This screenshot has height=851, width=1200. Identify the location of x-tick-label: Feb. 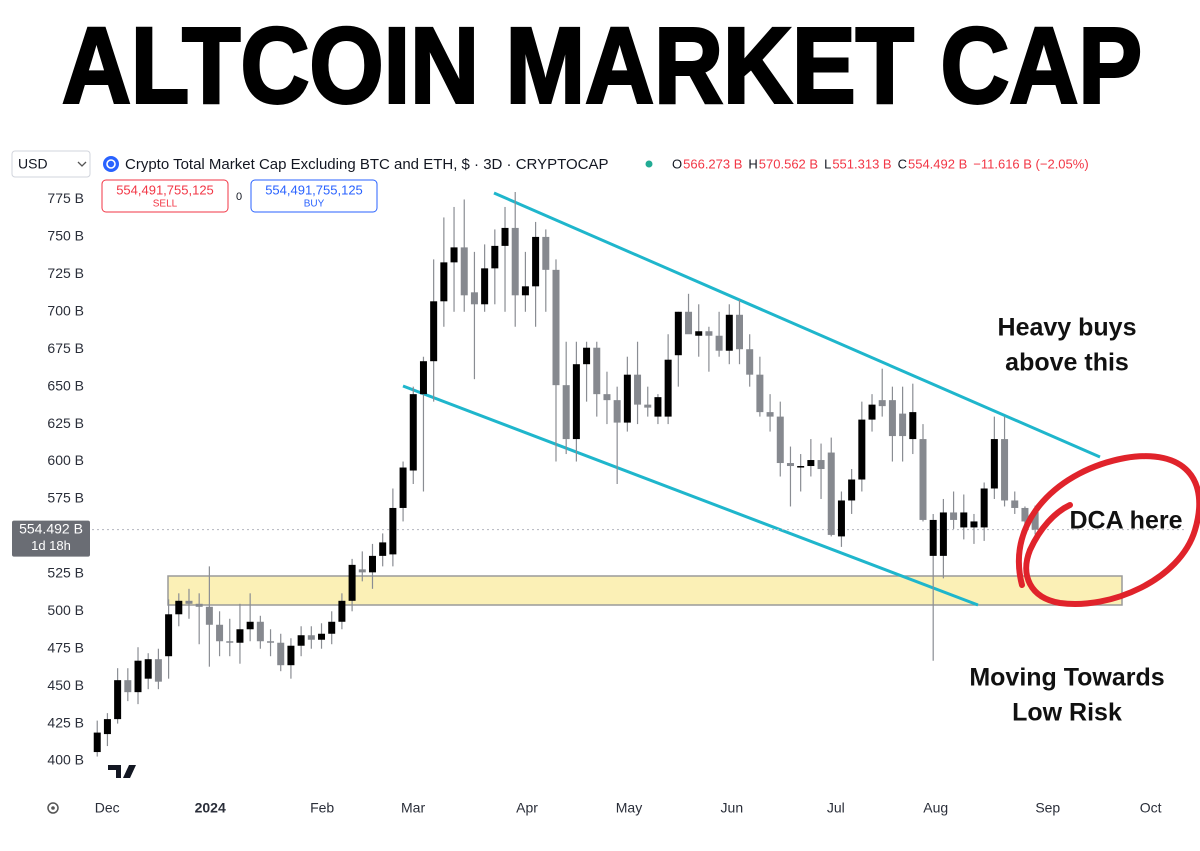
(322, 808).